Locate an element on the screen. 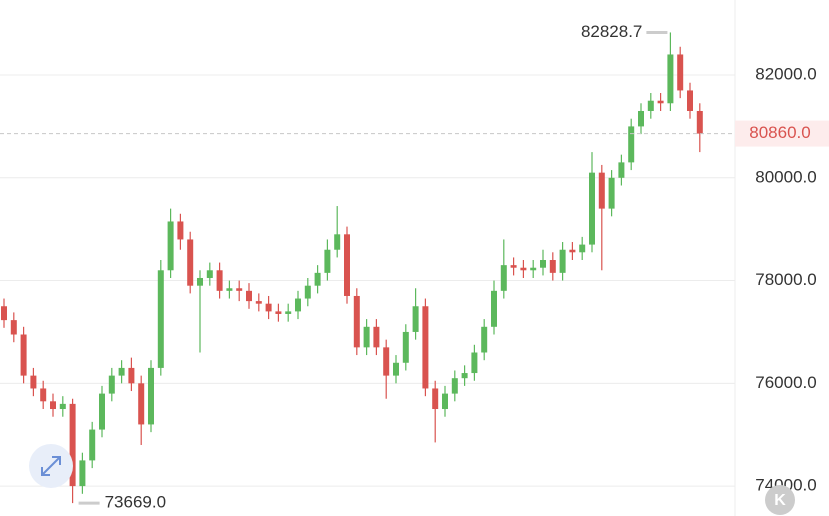  k-button: K is located at coordinates (780, 500).